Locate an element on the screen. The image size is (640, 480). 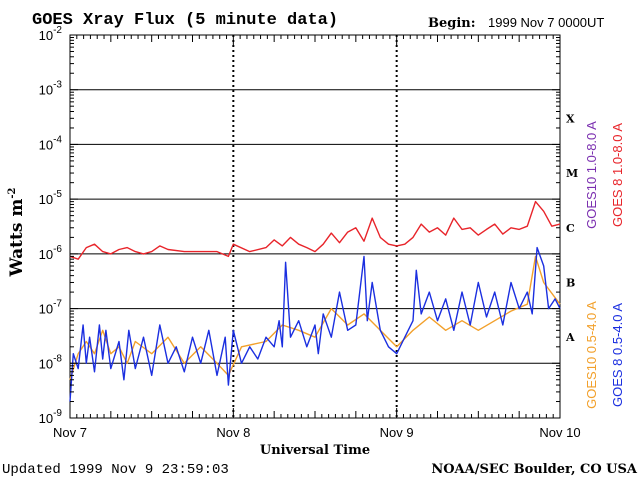
legend-label-goes-8-1-0-8-0-a: GOES 8 1.0-8.0 A is located at coordinates (617, 175).